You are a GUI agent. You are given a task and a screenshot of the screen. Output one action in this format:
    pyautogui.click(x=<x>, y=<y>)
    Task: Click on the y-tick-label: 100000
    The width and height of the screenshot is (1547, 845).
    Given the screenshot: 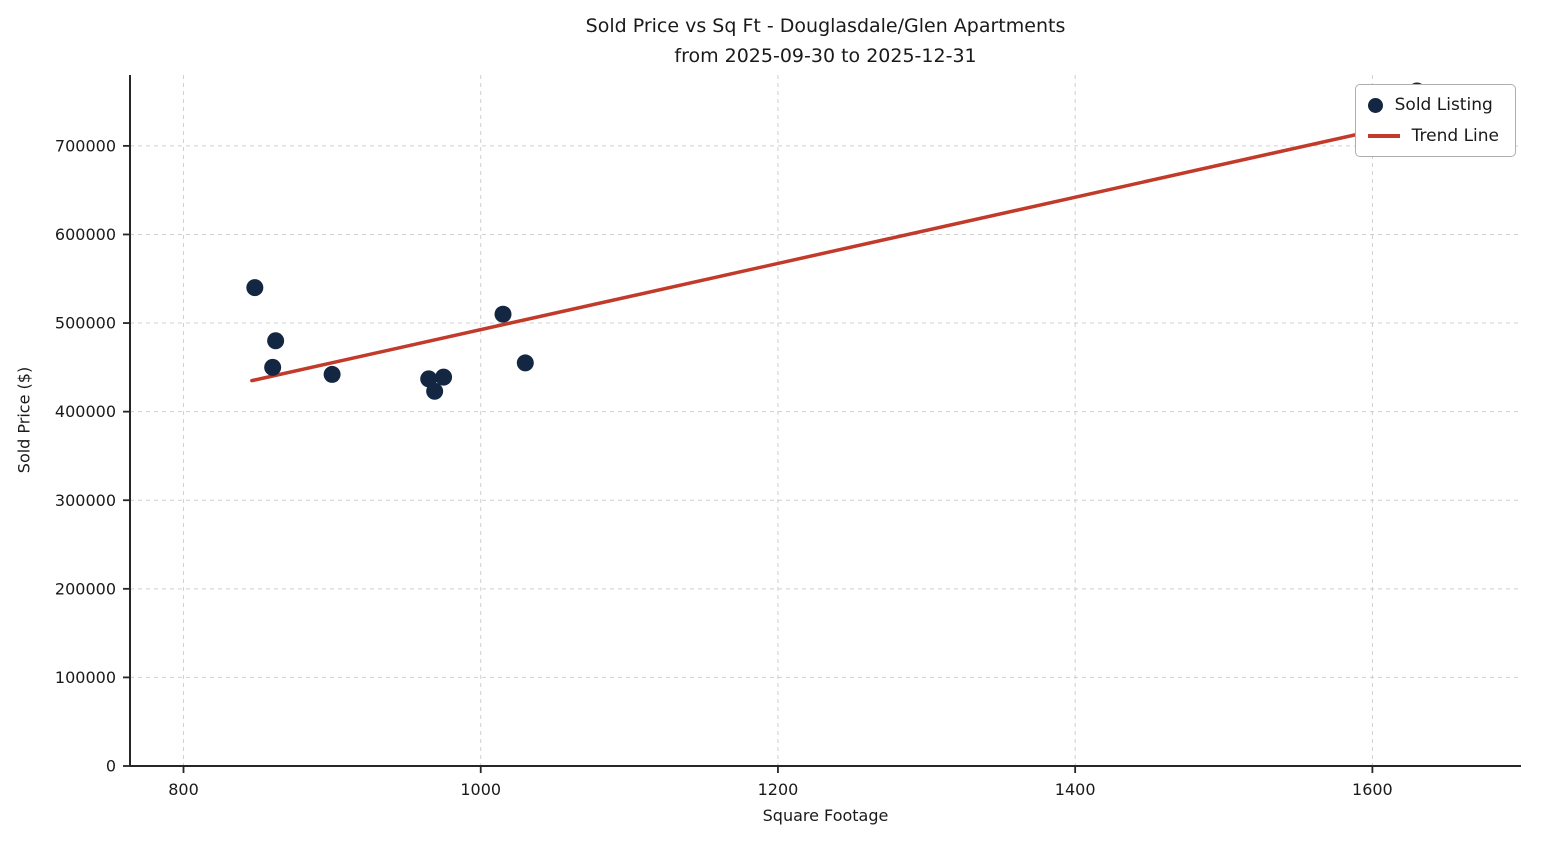 What is the action you would take?
    pyautogui.click(x=85, y=677)
    